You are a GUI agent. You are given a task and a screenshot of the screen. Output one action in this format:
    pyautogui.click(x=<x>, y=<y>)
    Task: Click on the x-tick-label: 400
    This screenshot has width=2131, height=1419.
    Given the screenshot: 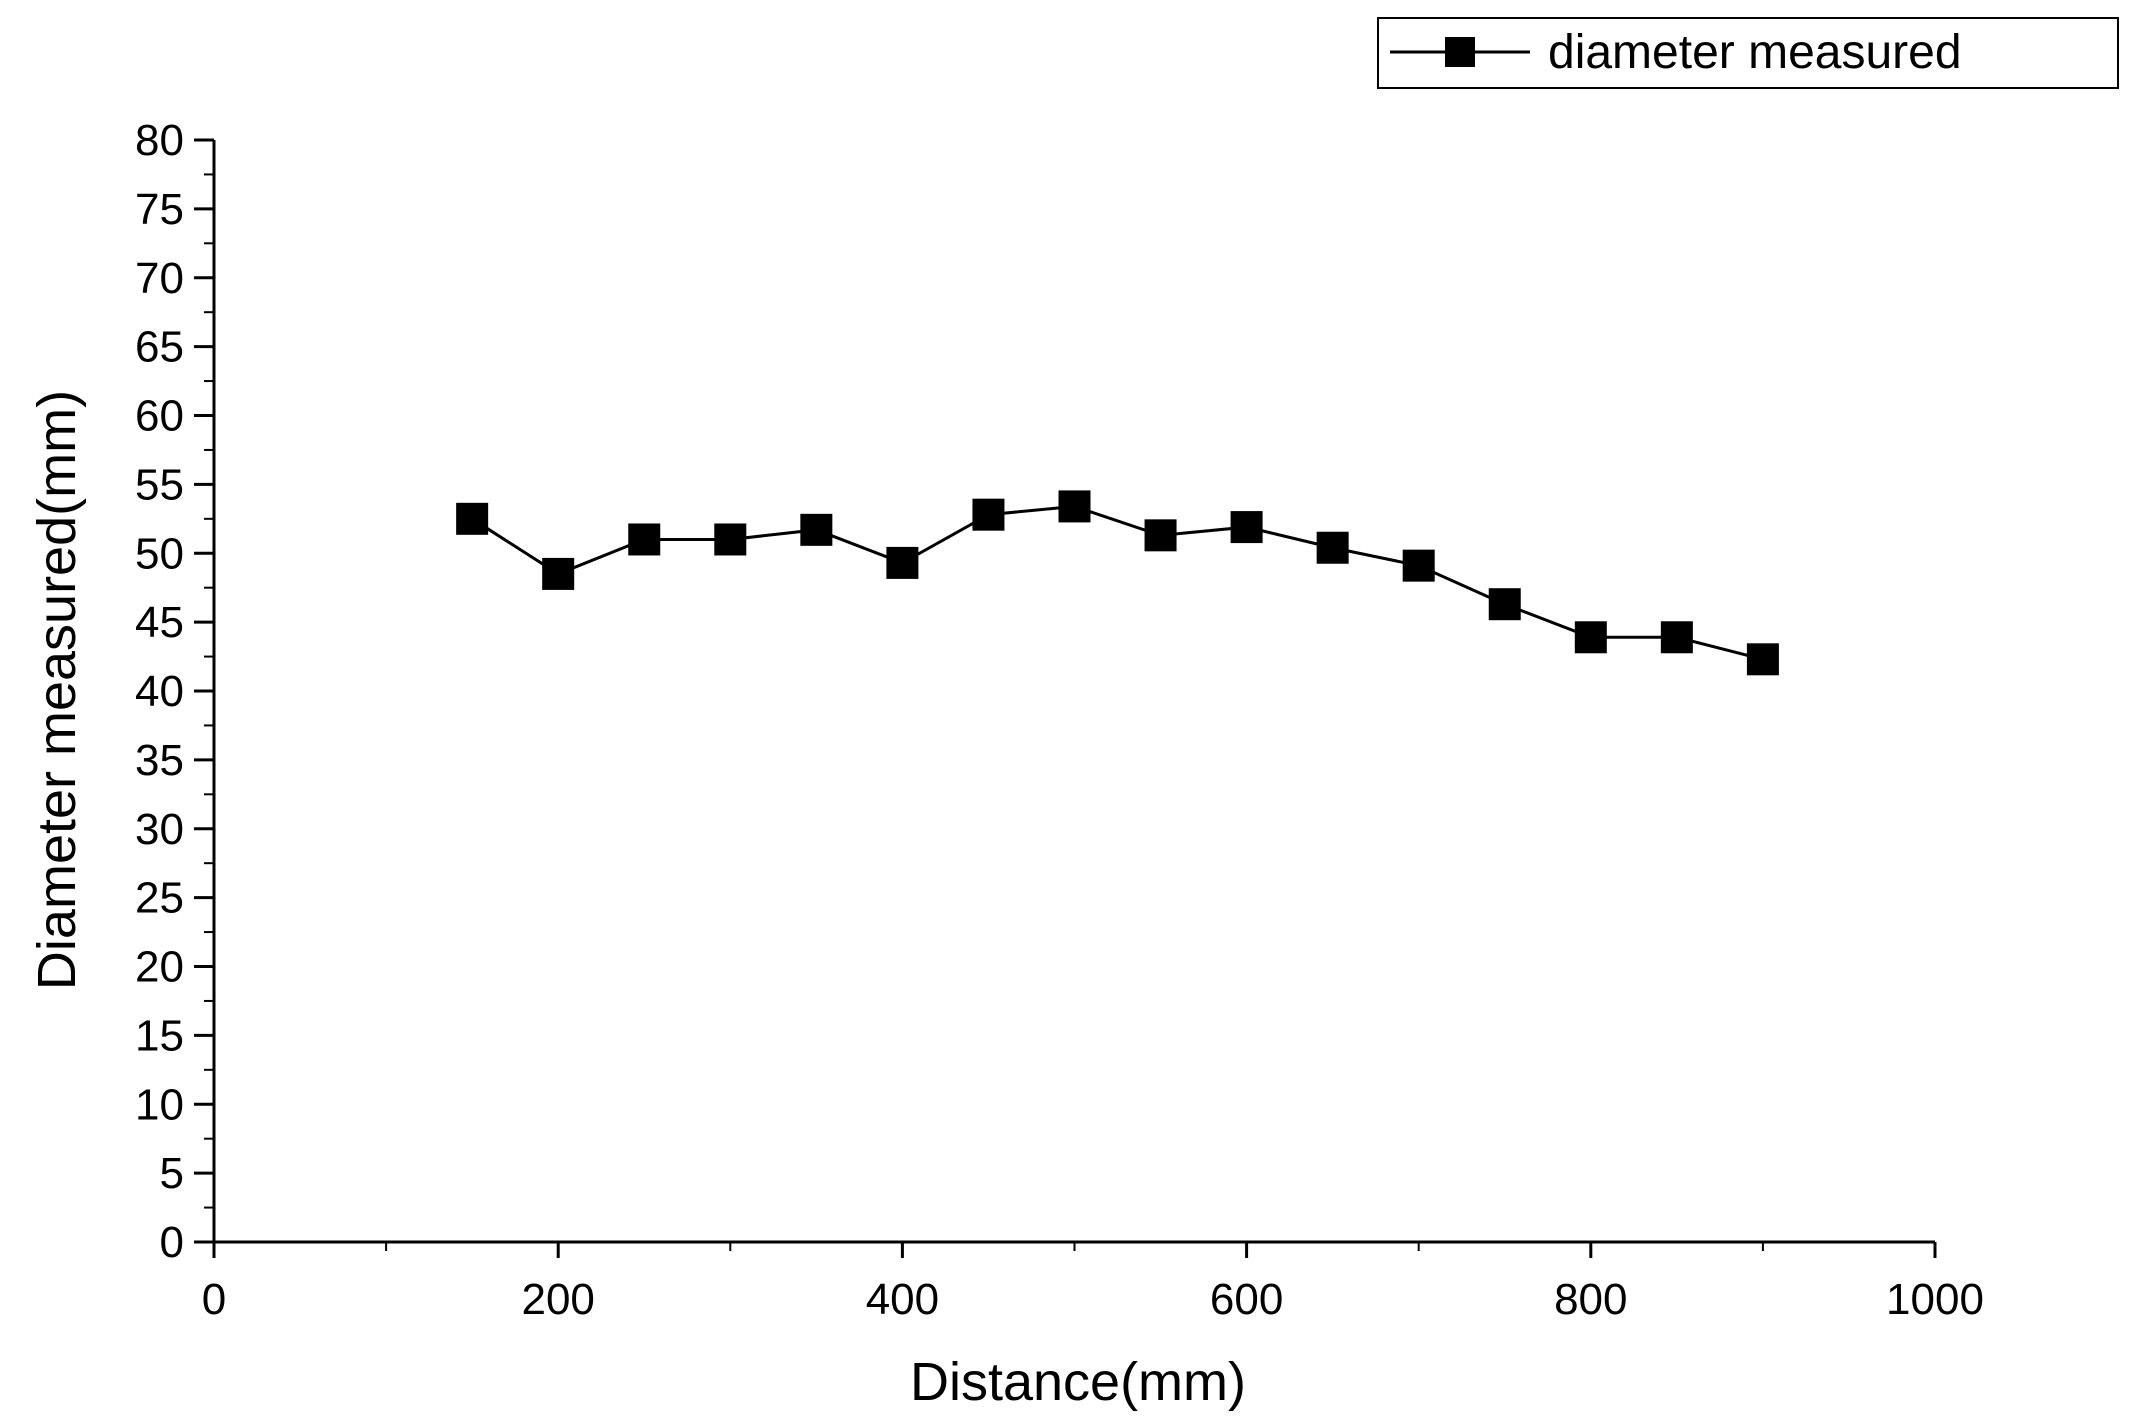 What is the action you would take?
    pyautogui.click(x=902, y=1299)
    